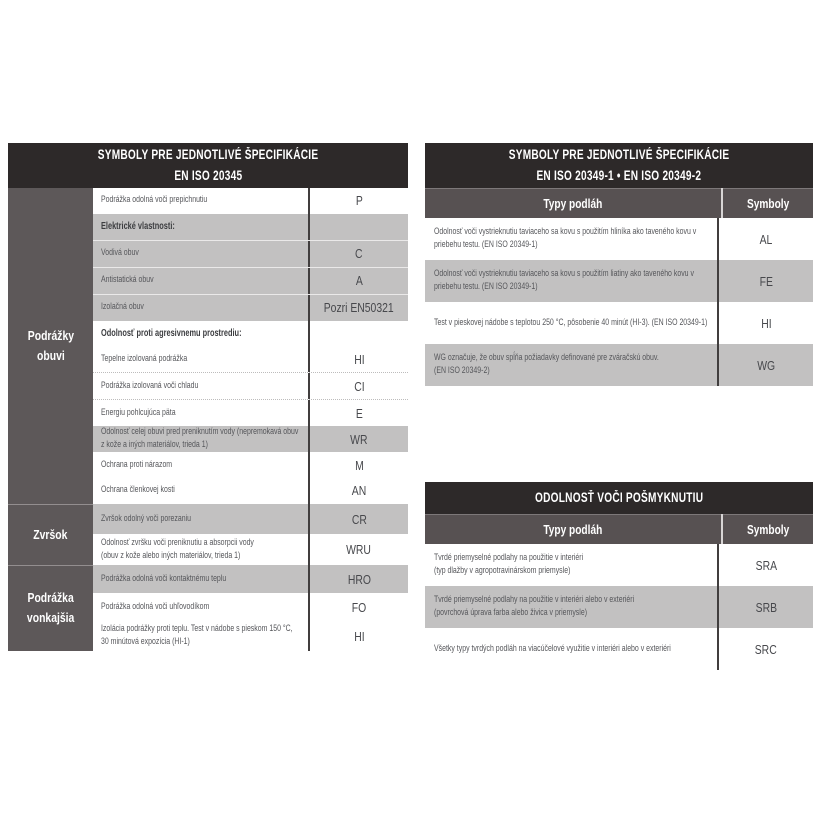 This screenshot has height=820, width=820. I want to click on spec-row: Ochrana proti nárazom M, so click(250, 465).